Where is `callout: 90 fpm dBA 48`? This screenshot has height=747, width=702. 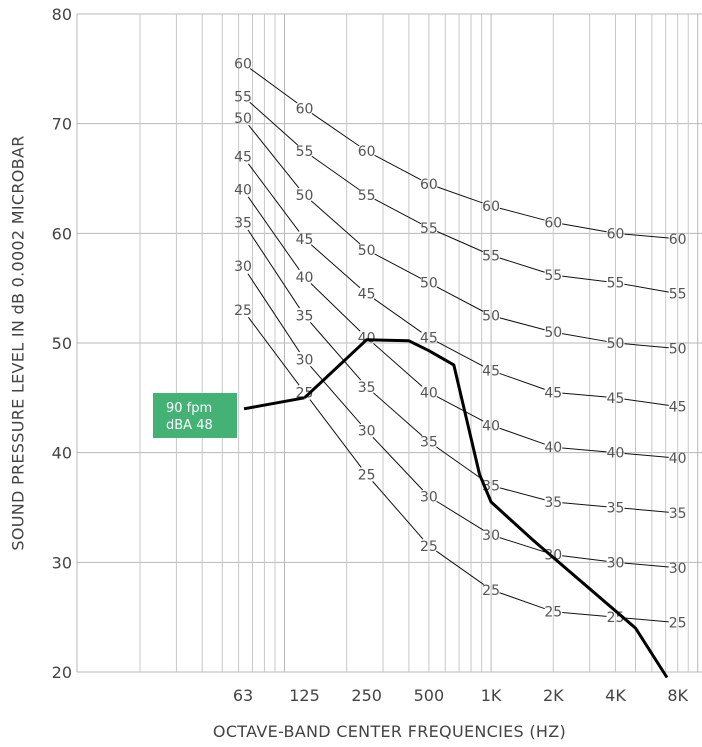 callout: 90 fpm dBA 48 is located at coordinates (229, 415).